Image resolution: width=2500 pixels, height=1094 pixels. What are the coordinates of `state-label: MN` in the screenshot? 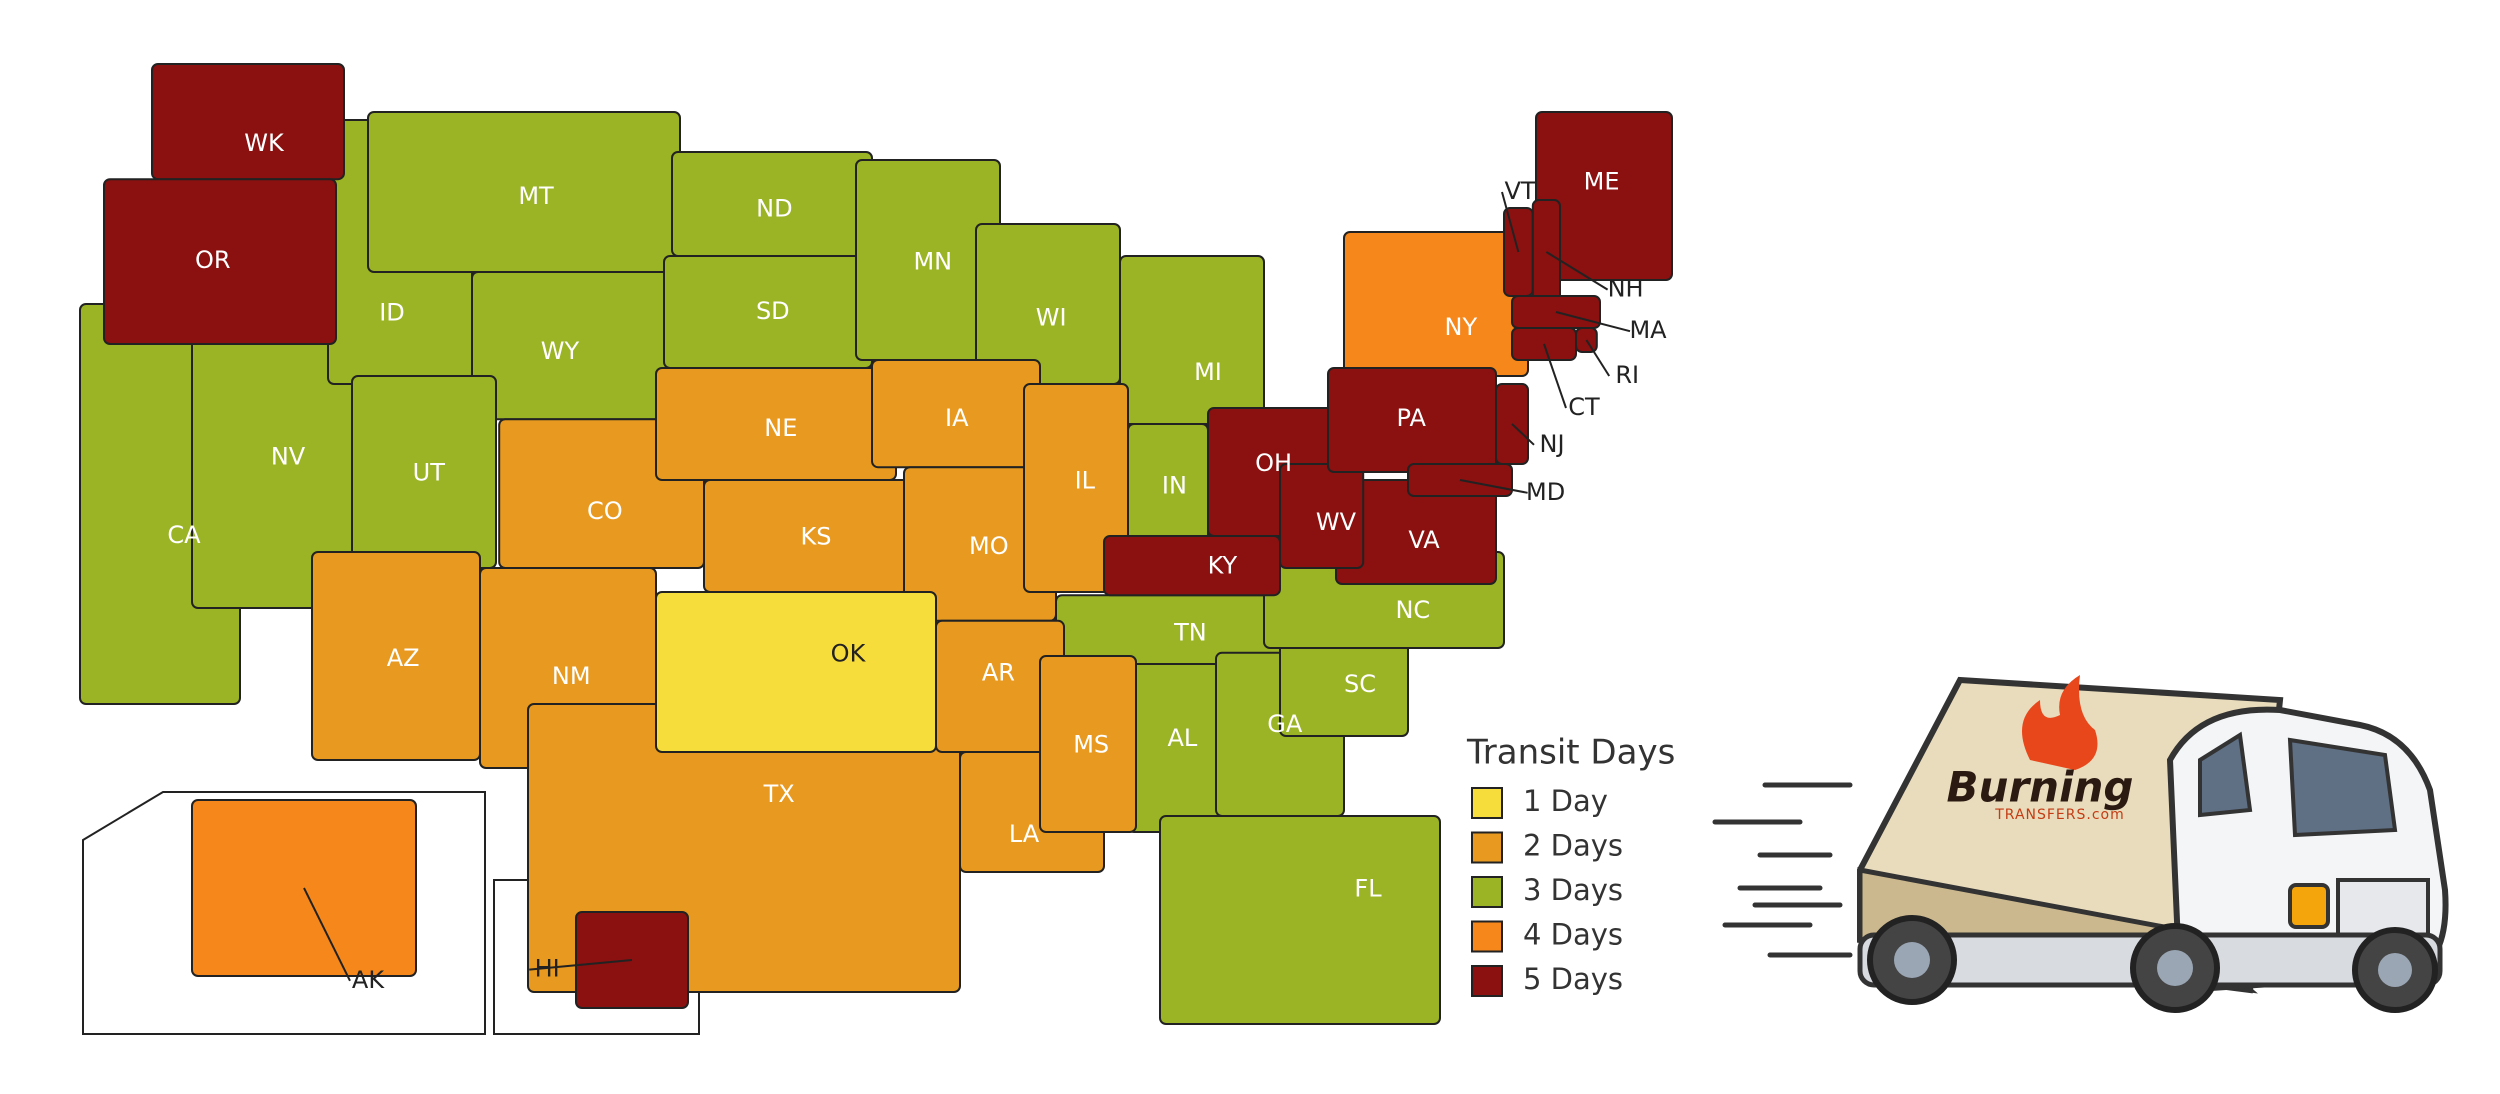 It's located at (932, 261).